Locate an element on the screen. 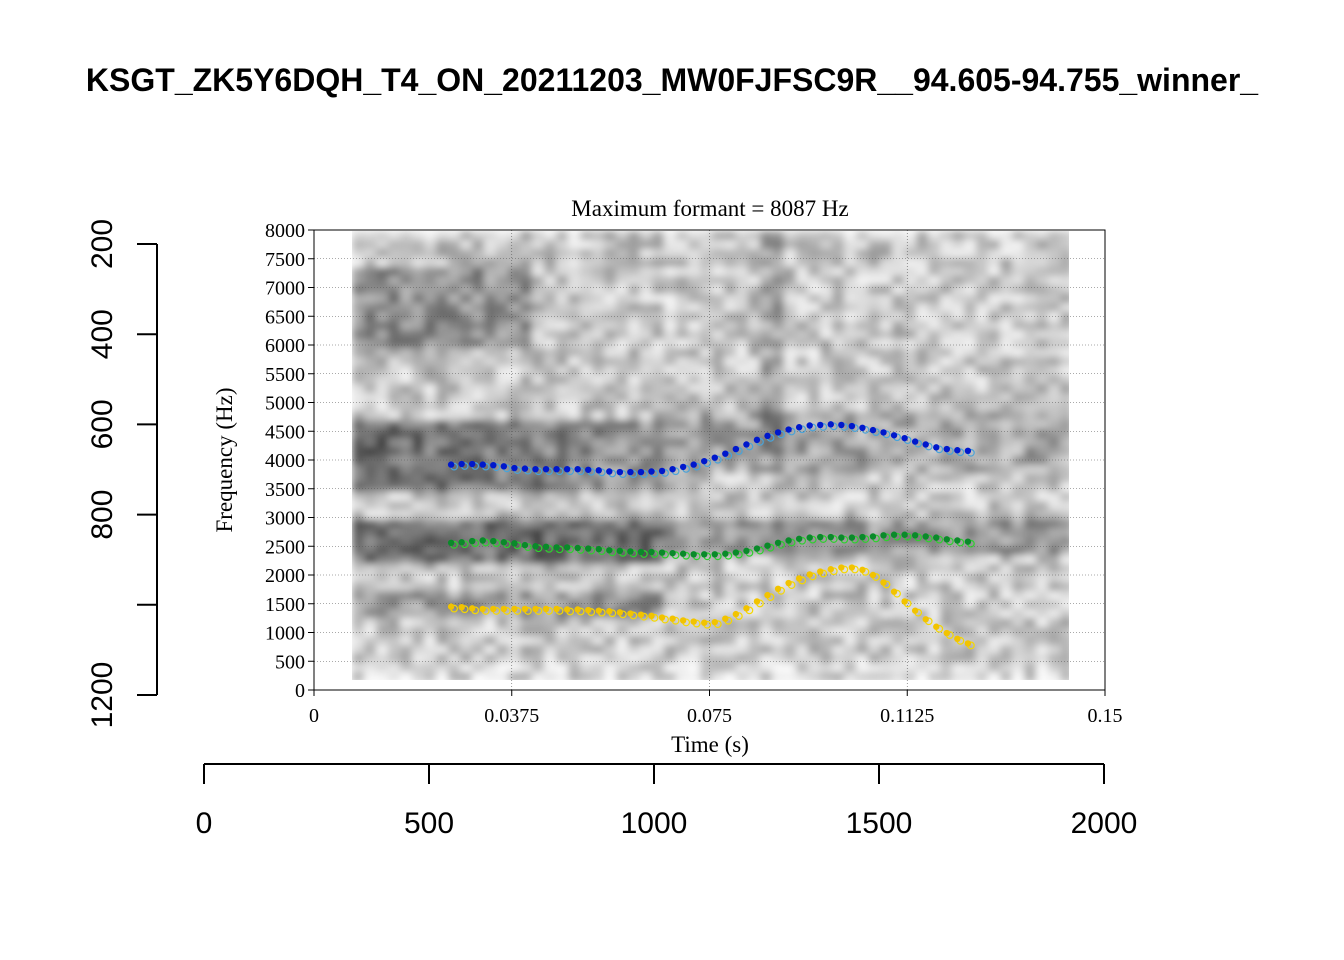 This screenshot has width=1344, height=960. x-tick-label: 0.1125 is located at coordinates (907, 716).